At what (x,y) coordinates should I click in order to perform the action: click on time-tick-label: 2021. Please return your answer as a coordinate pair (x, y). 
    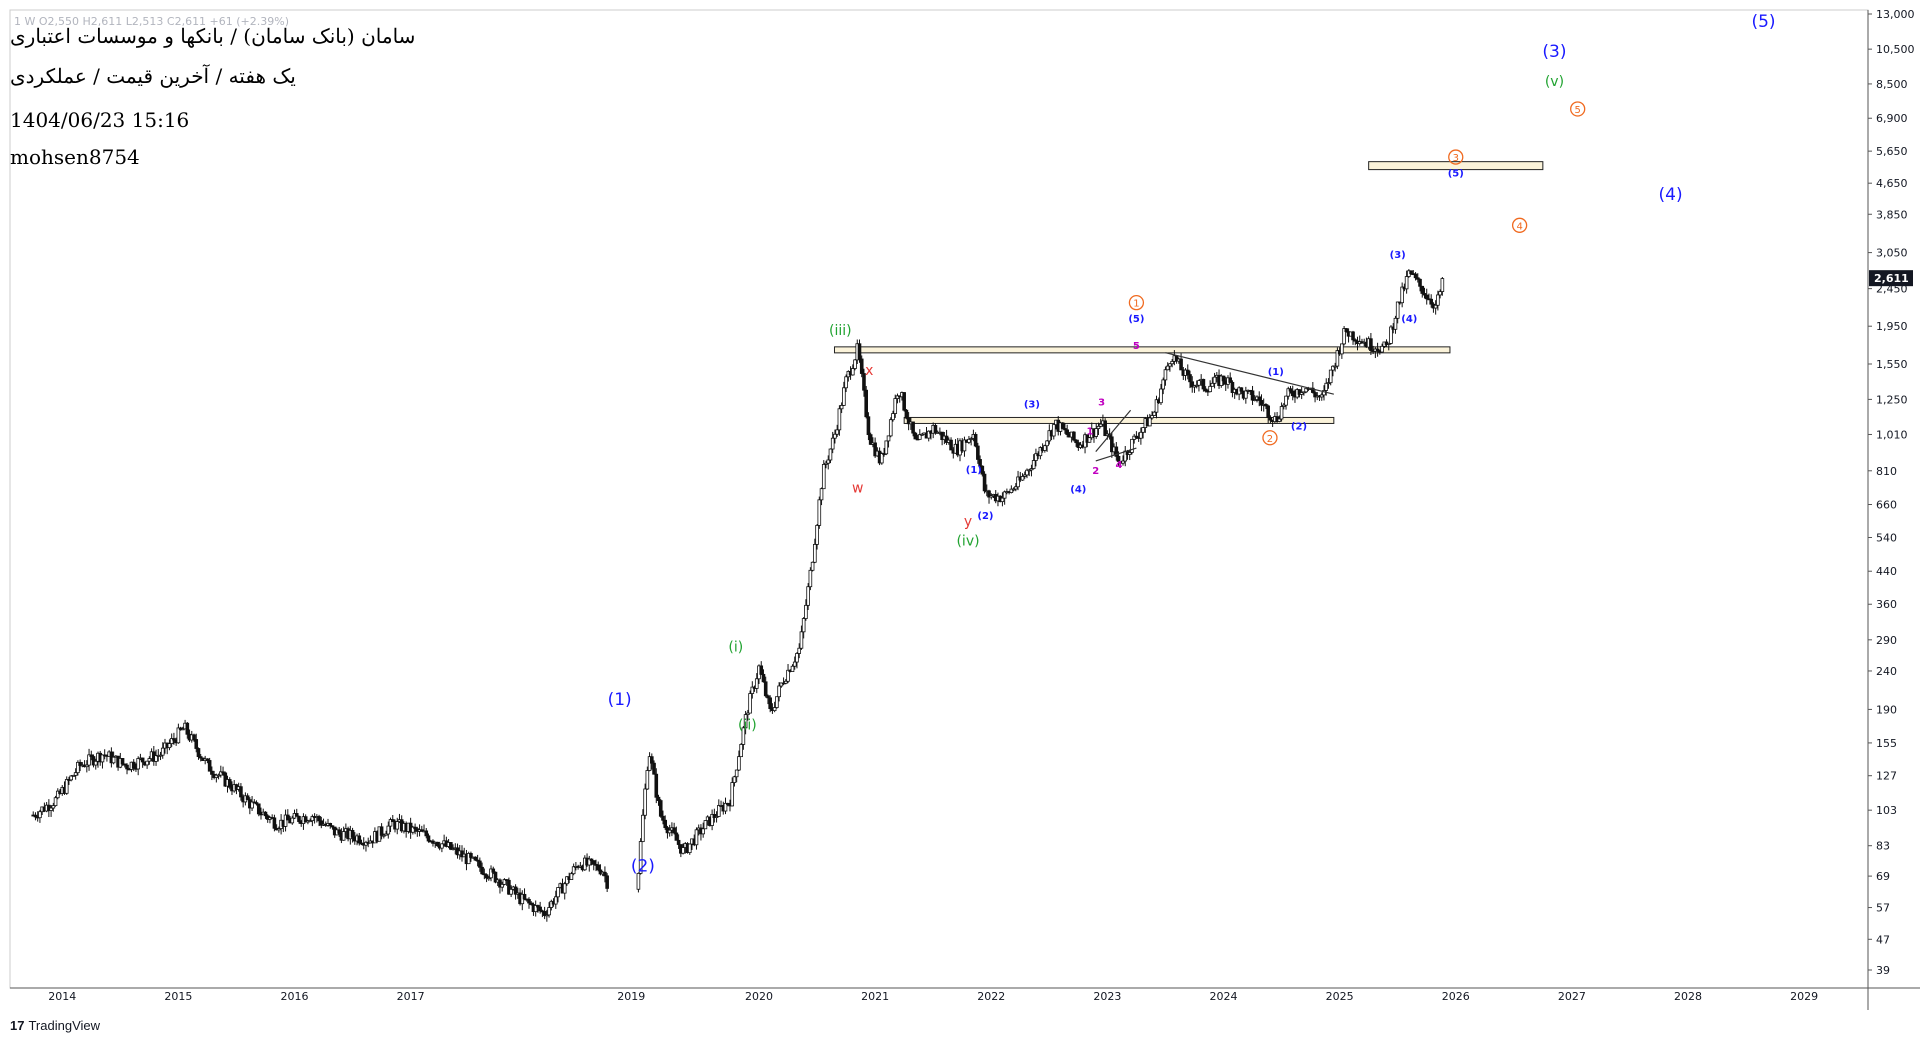
    Looking at the image, I should click on (875, 996).